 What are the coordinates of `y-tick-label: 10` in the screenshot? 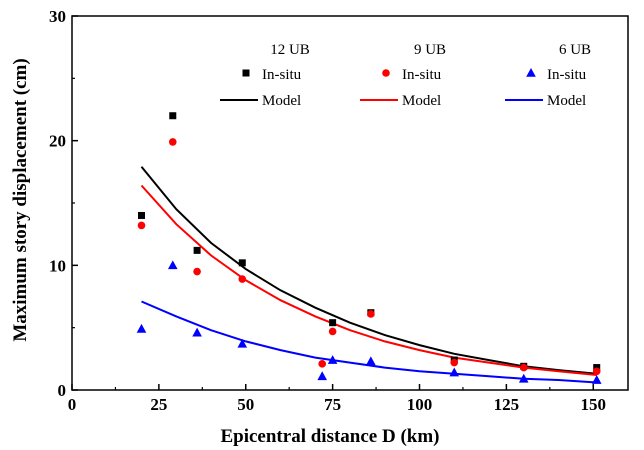 It's located at (57, 265).